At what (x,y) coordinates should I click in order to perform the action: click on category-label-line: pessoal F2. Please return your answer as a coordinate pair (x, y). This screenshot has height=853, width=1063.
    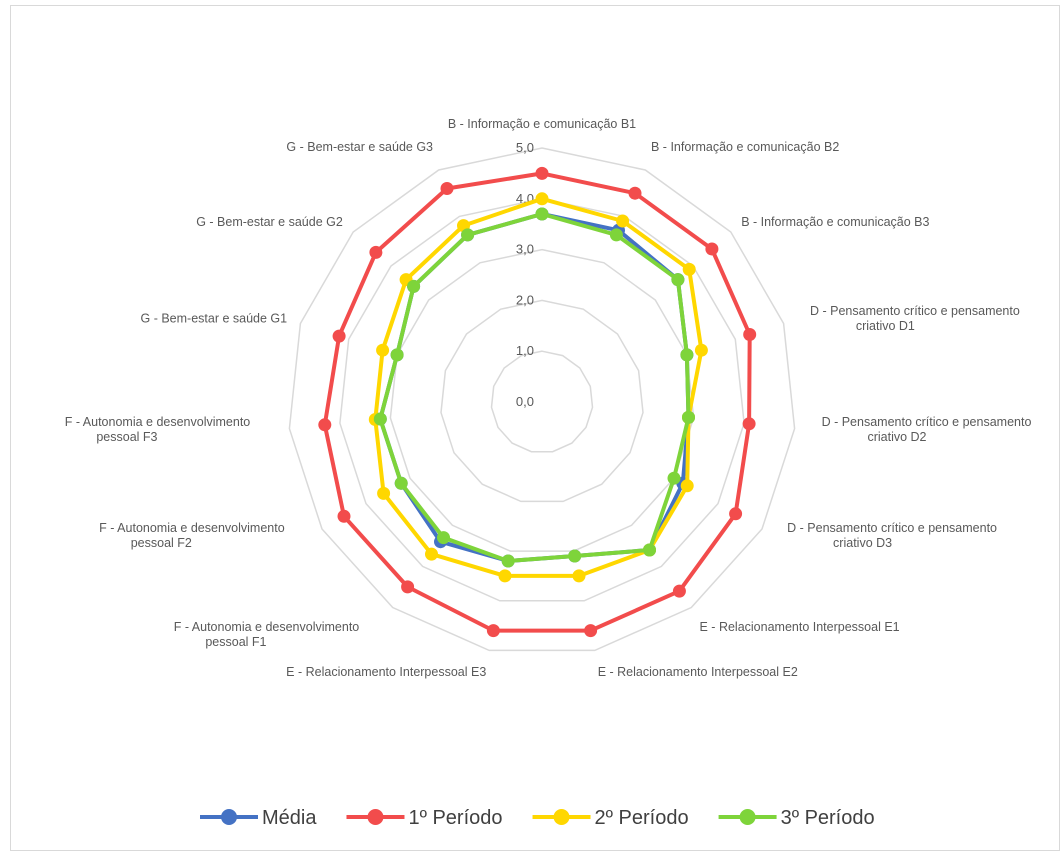
    Looking at the image, I should click on (161, 543).